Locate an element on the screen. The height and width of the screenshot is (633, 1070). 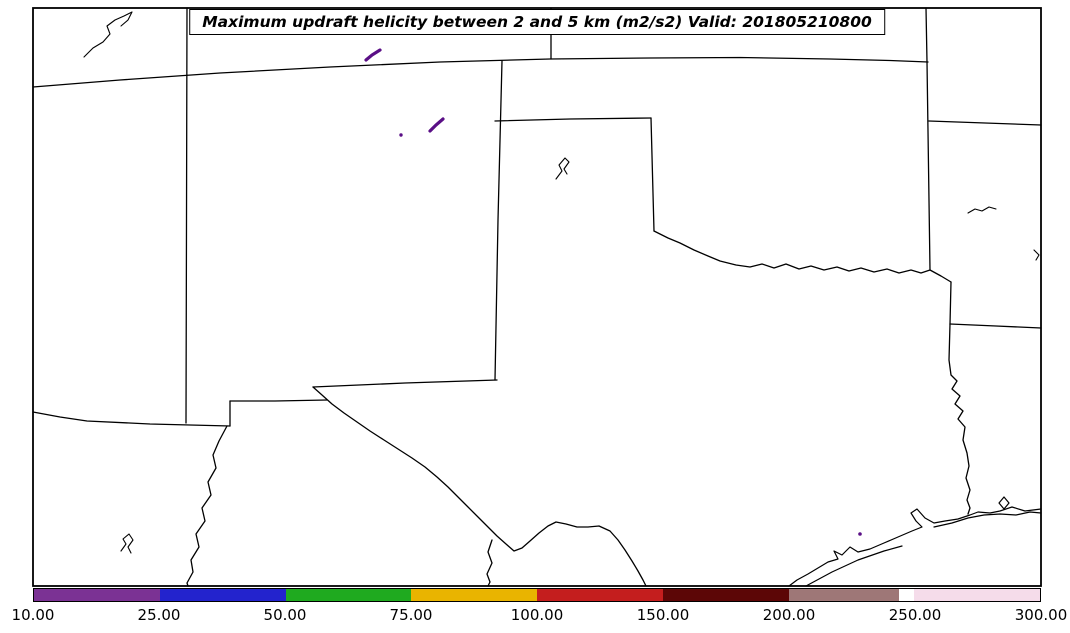
chihuahua-coahuila-border is located at coordinates (489, 563).